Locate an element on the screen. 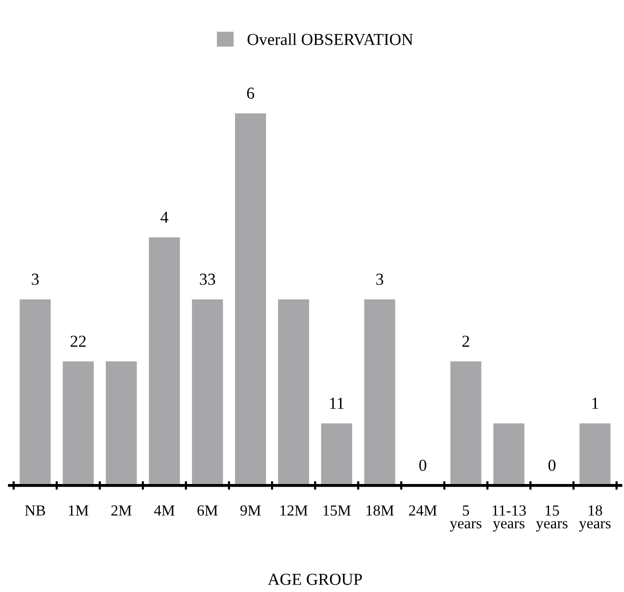  data-label: 2 is located at coordinates (466, 341).